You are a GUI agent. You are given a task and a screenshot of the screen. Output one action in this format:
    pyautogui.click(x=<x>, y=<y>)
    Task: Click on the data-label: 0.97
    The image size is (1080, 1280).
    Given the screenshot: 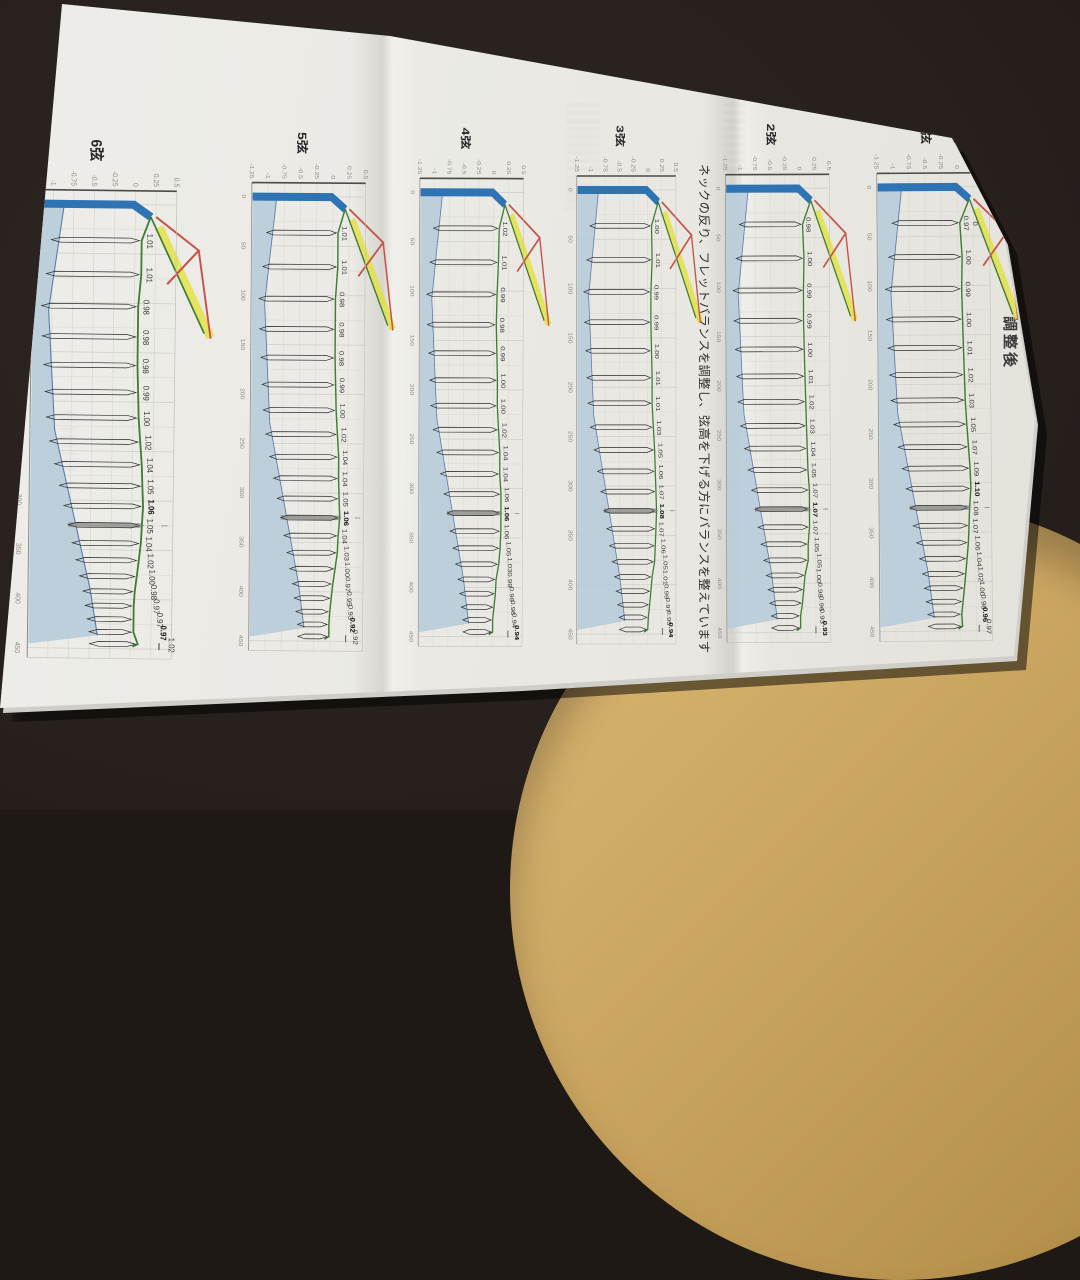 What is the action you would take?
    pyautogui.click(x=989, y=626)
    